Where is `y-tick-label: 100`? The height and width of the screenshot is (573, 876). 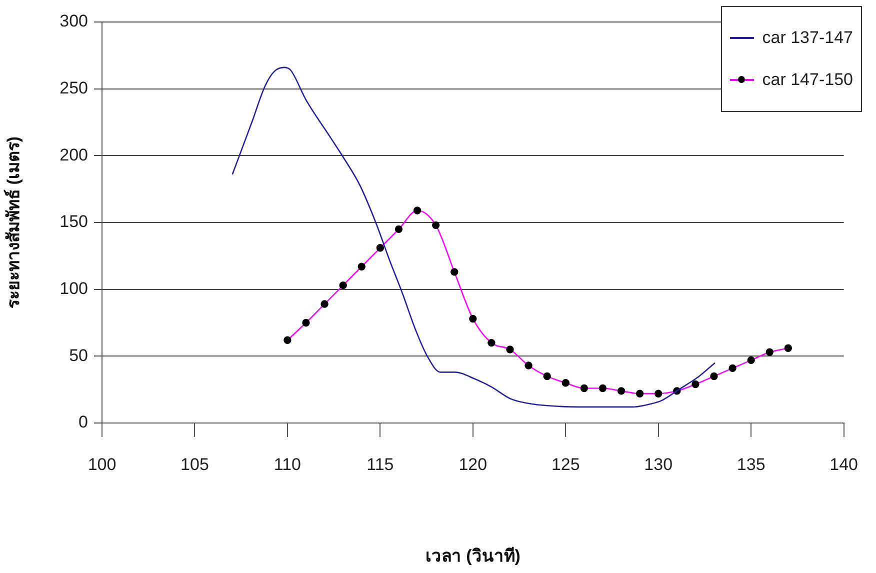
y-tick-label: 100 is located at coordinates (74, 288).